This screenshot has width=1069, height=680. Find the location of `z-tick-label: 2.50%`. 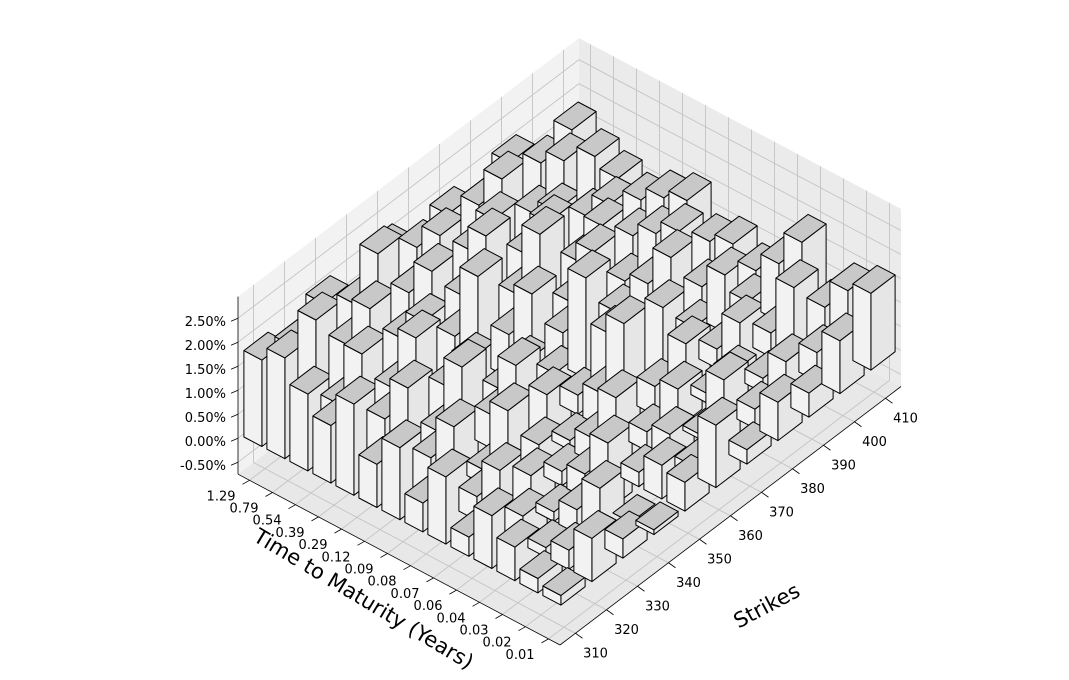

z-tick-label: 2.50% is located at coordinates (205, 322).